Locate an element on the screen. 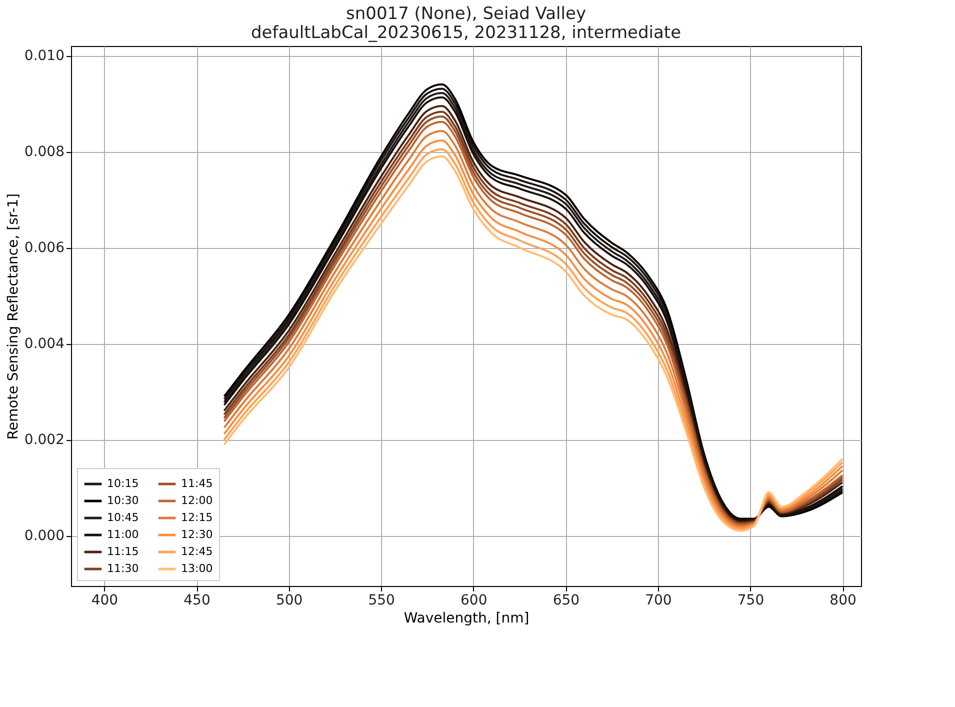 This screenshot has width=955, height=707. y-tick-label: 0.008 is located at coordinates (44, 152).